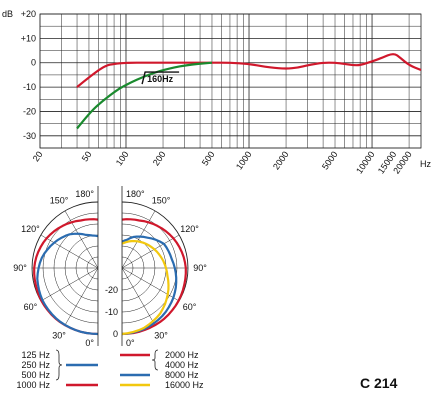 Image resolution: width=431 pixels, height=405 pixels. What do you see at coordinates (184, 385) in the screenshot?
I see `legend-right-label: 16000 Hz` at bounding box center [184, 385].